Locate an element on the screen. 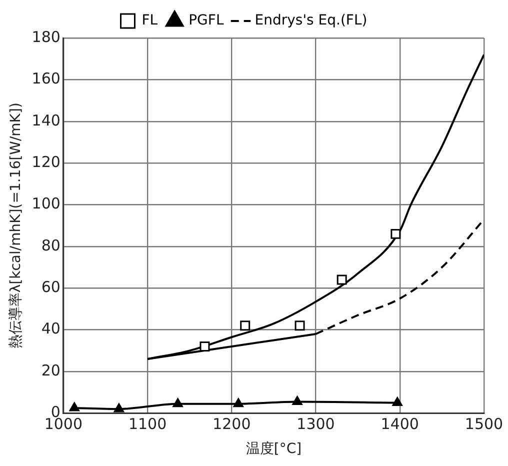 The width and height of the screenshot is (508, 466). y-tick-label: 20 is located at coordinates (50, 370).